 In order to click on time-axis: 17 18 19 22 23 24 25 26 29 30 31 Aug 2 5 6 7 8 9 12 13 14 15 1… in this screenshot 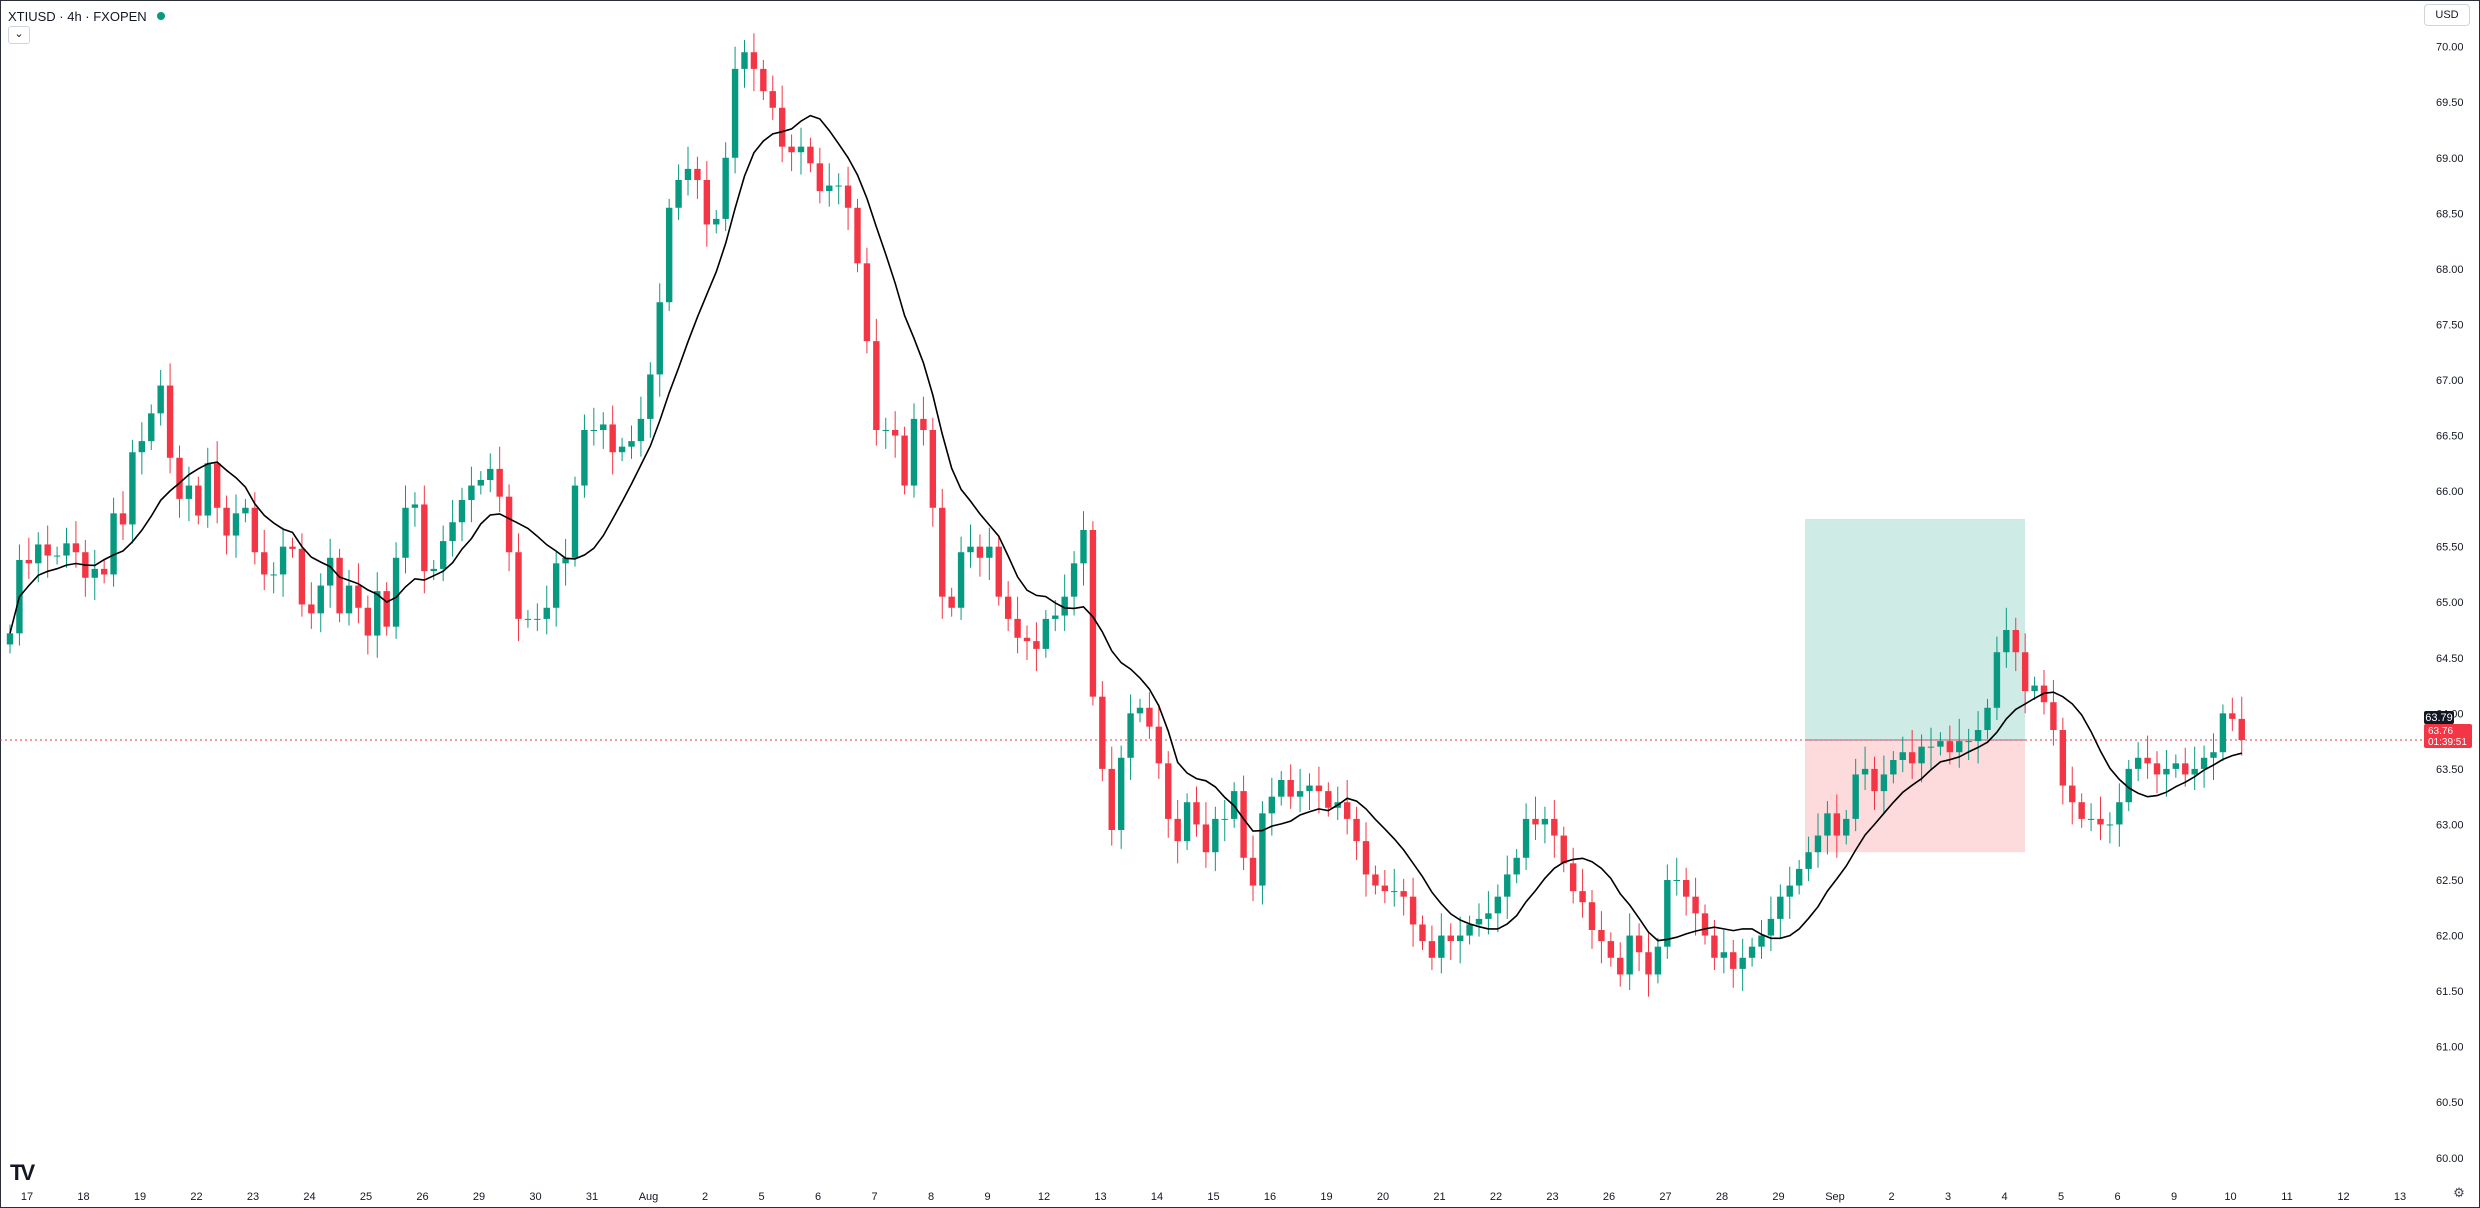, I will do `click(1213, 1197)`.